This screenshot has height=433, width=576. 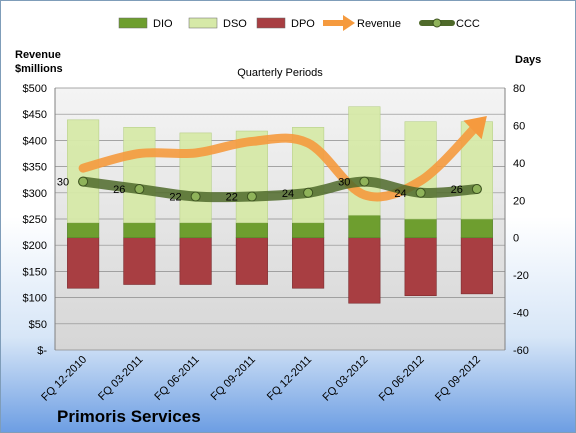 I want to click on category-label: FQ 09-2012, so click(x=458, y=379).